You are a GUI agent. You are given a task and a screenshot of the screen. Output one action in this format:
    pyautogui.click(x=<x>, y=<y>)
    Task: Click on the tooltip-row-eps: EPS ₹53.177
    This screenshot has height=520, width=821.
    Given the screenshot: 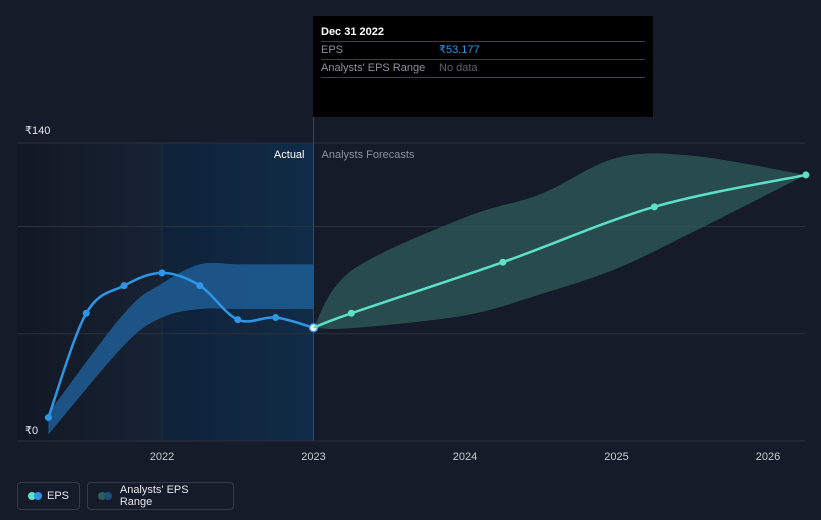 What is the action you would take?
    pyautogui.click(x=483, y=50)
    